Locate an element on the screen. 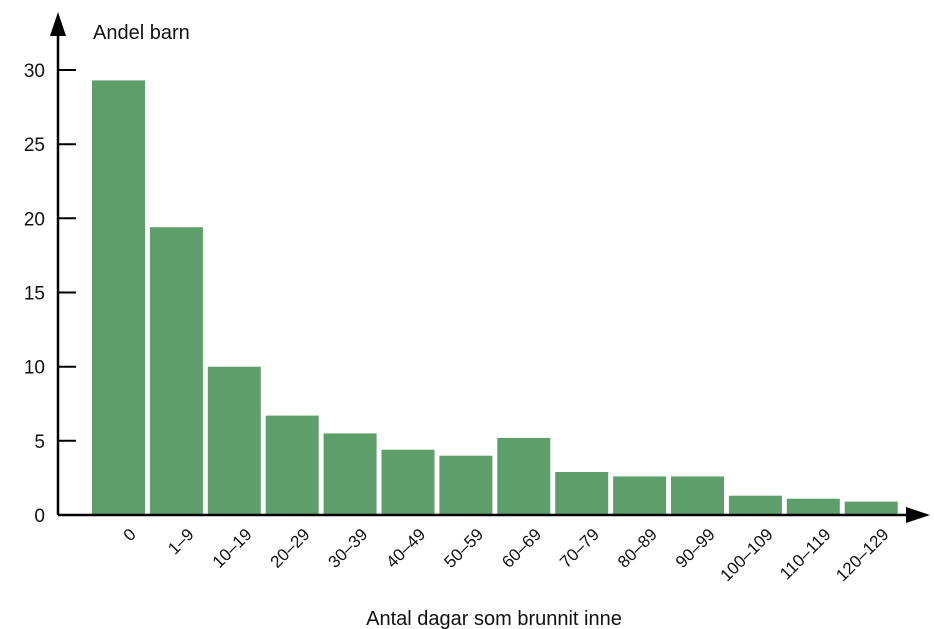  x-tick-label-0: 0 is located at coordinates (130, 535).